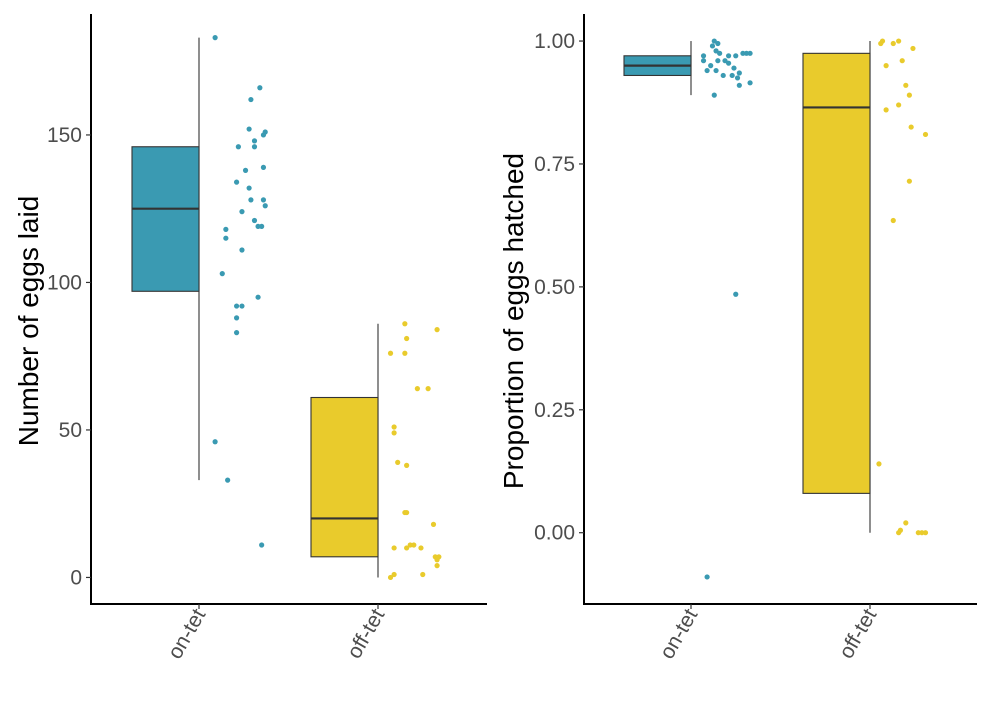  Describe the element at coordinates (554, 410) in the screenshot. I see `y-tick-label: 0.25` at that location.